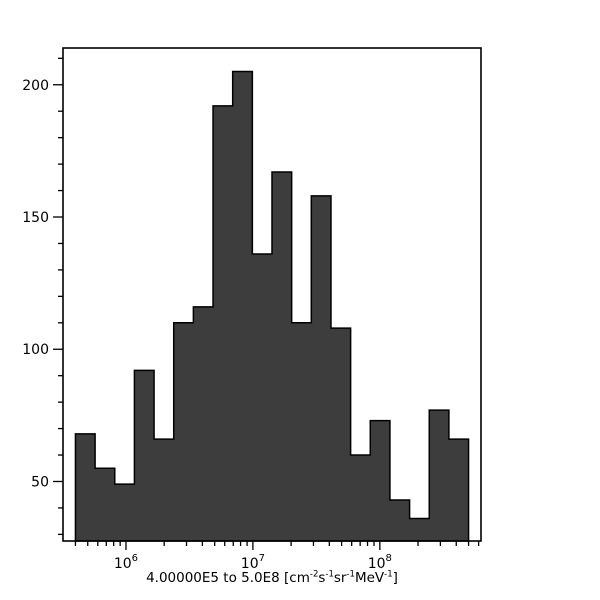 This screenshot has width=600, height=600. I want to click on x-axis-label: 4.00000E5 to 5.0E8 [cm-2s-1sr-1MeV-1], so click(272, 578).